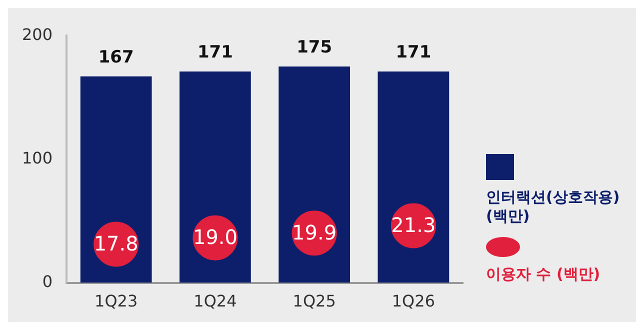 The width and height of the screenshot is (644, 330). I want to click on data-label: 175, so click(314, 47).